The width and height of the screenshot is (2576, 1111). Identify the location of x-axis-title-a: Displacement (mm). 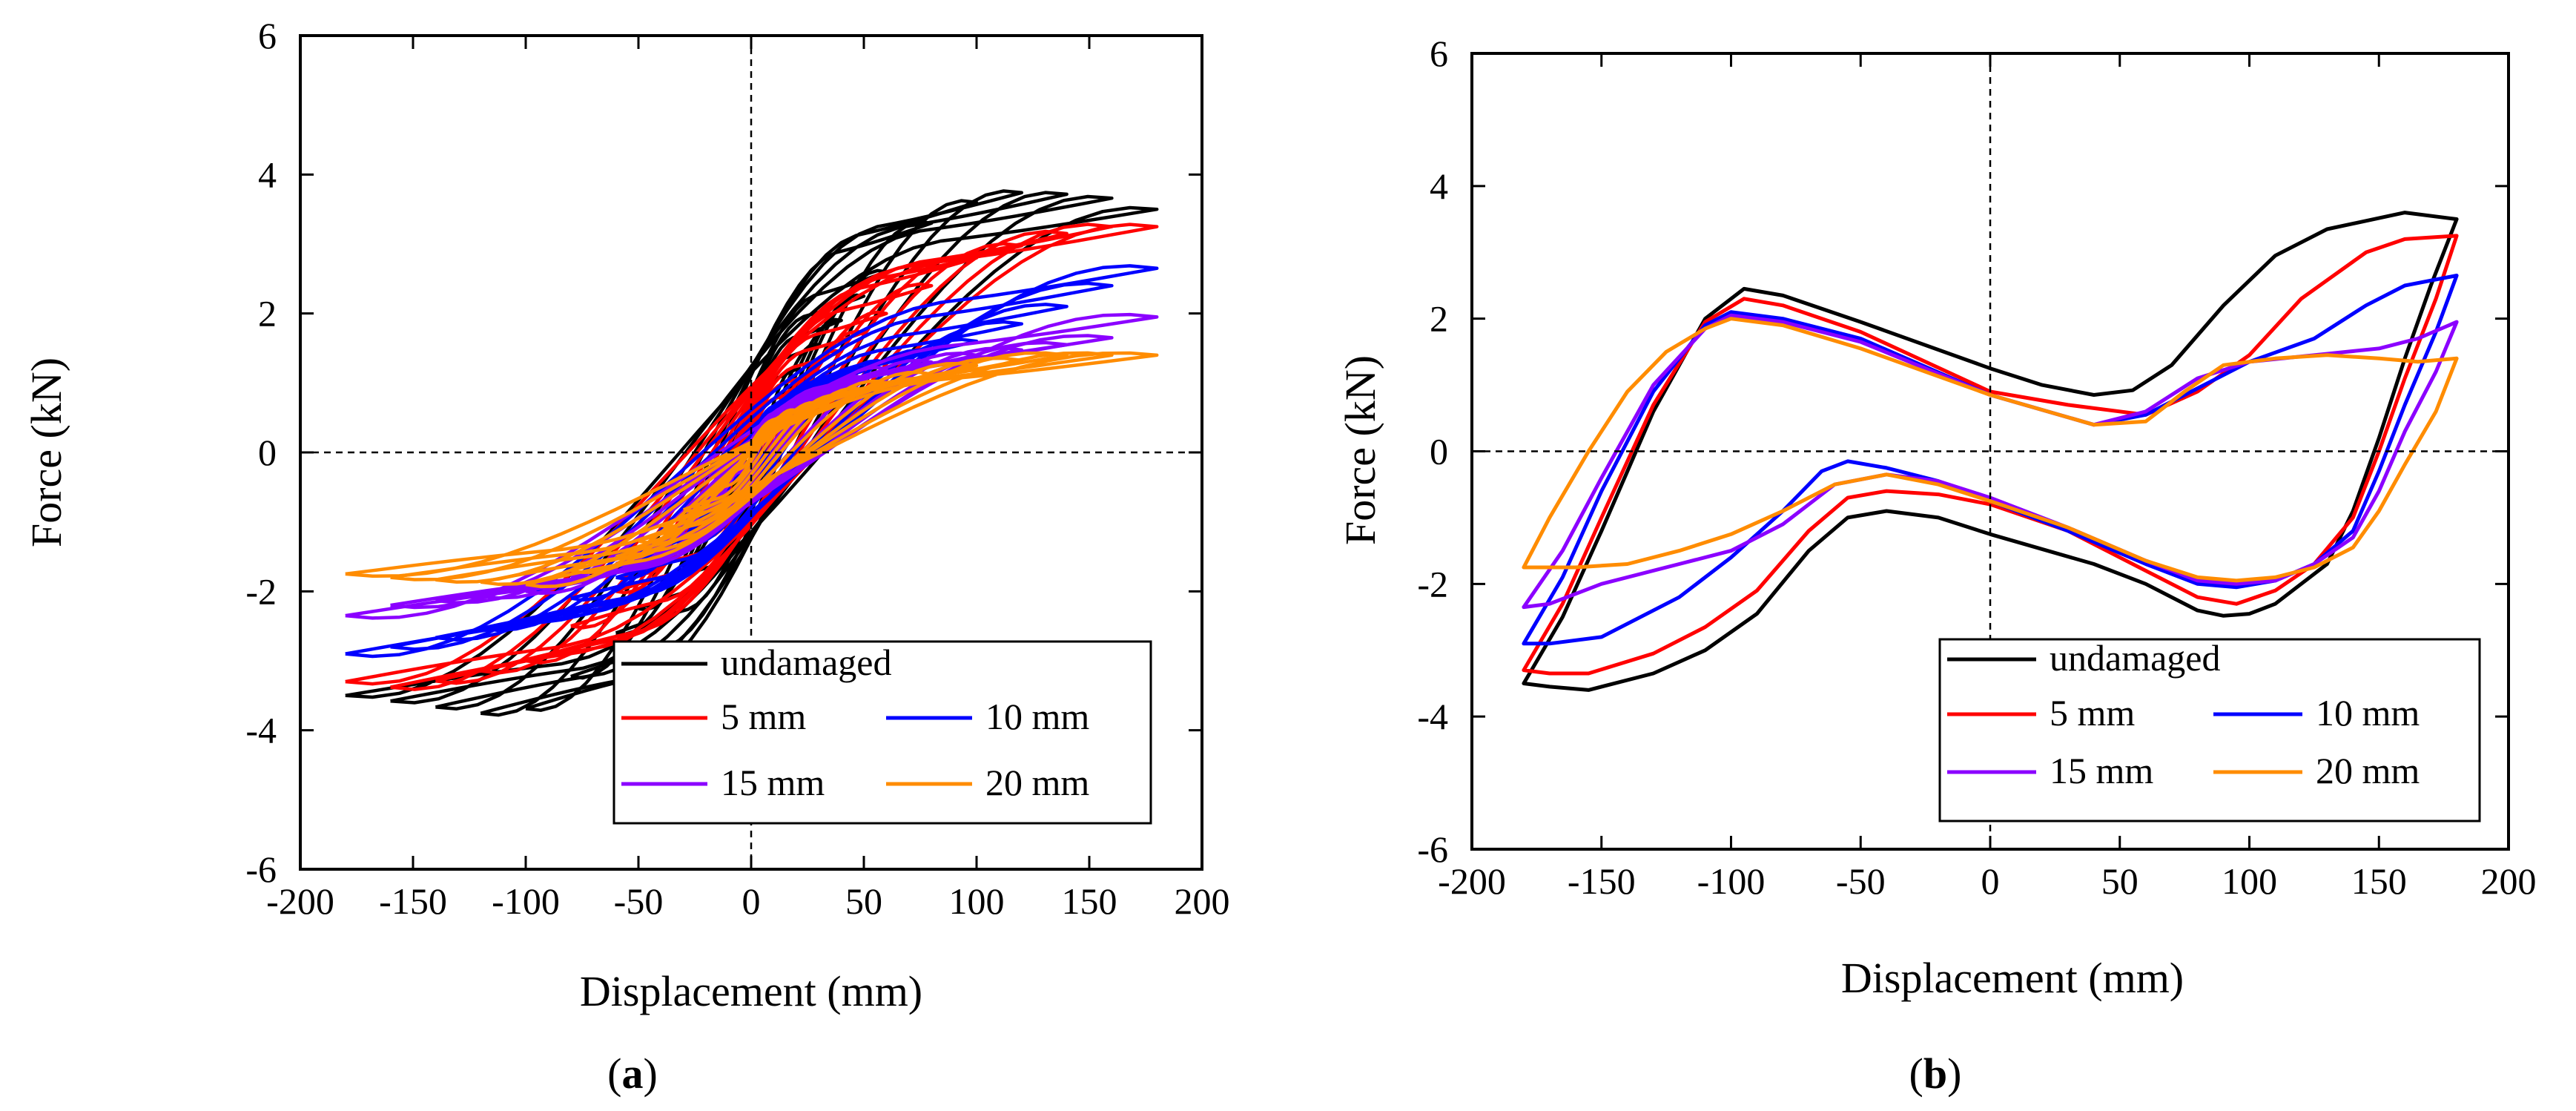
(751, 991).